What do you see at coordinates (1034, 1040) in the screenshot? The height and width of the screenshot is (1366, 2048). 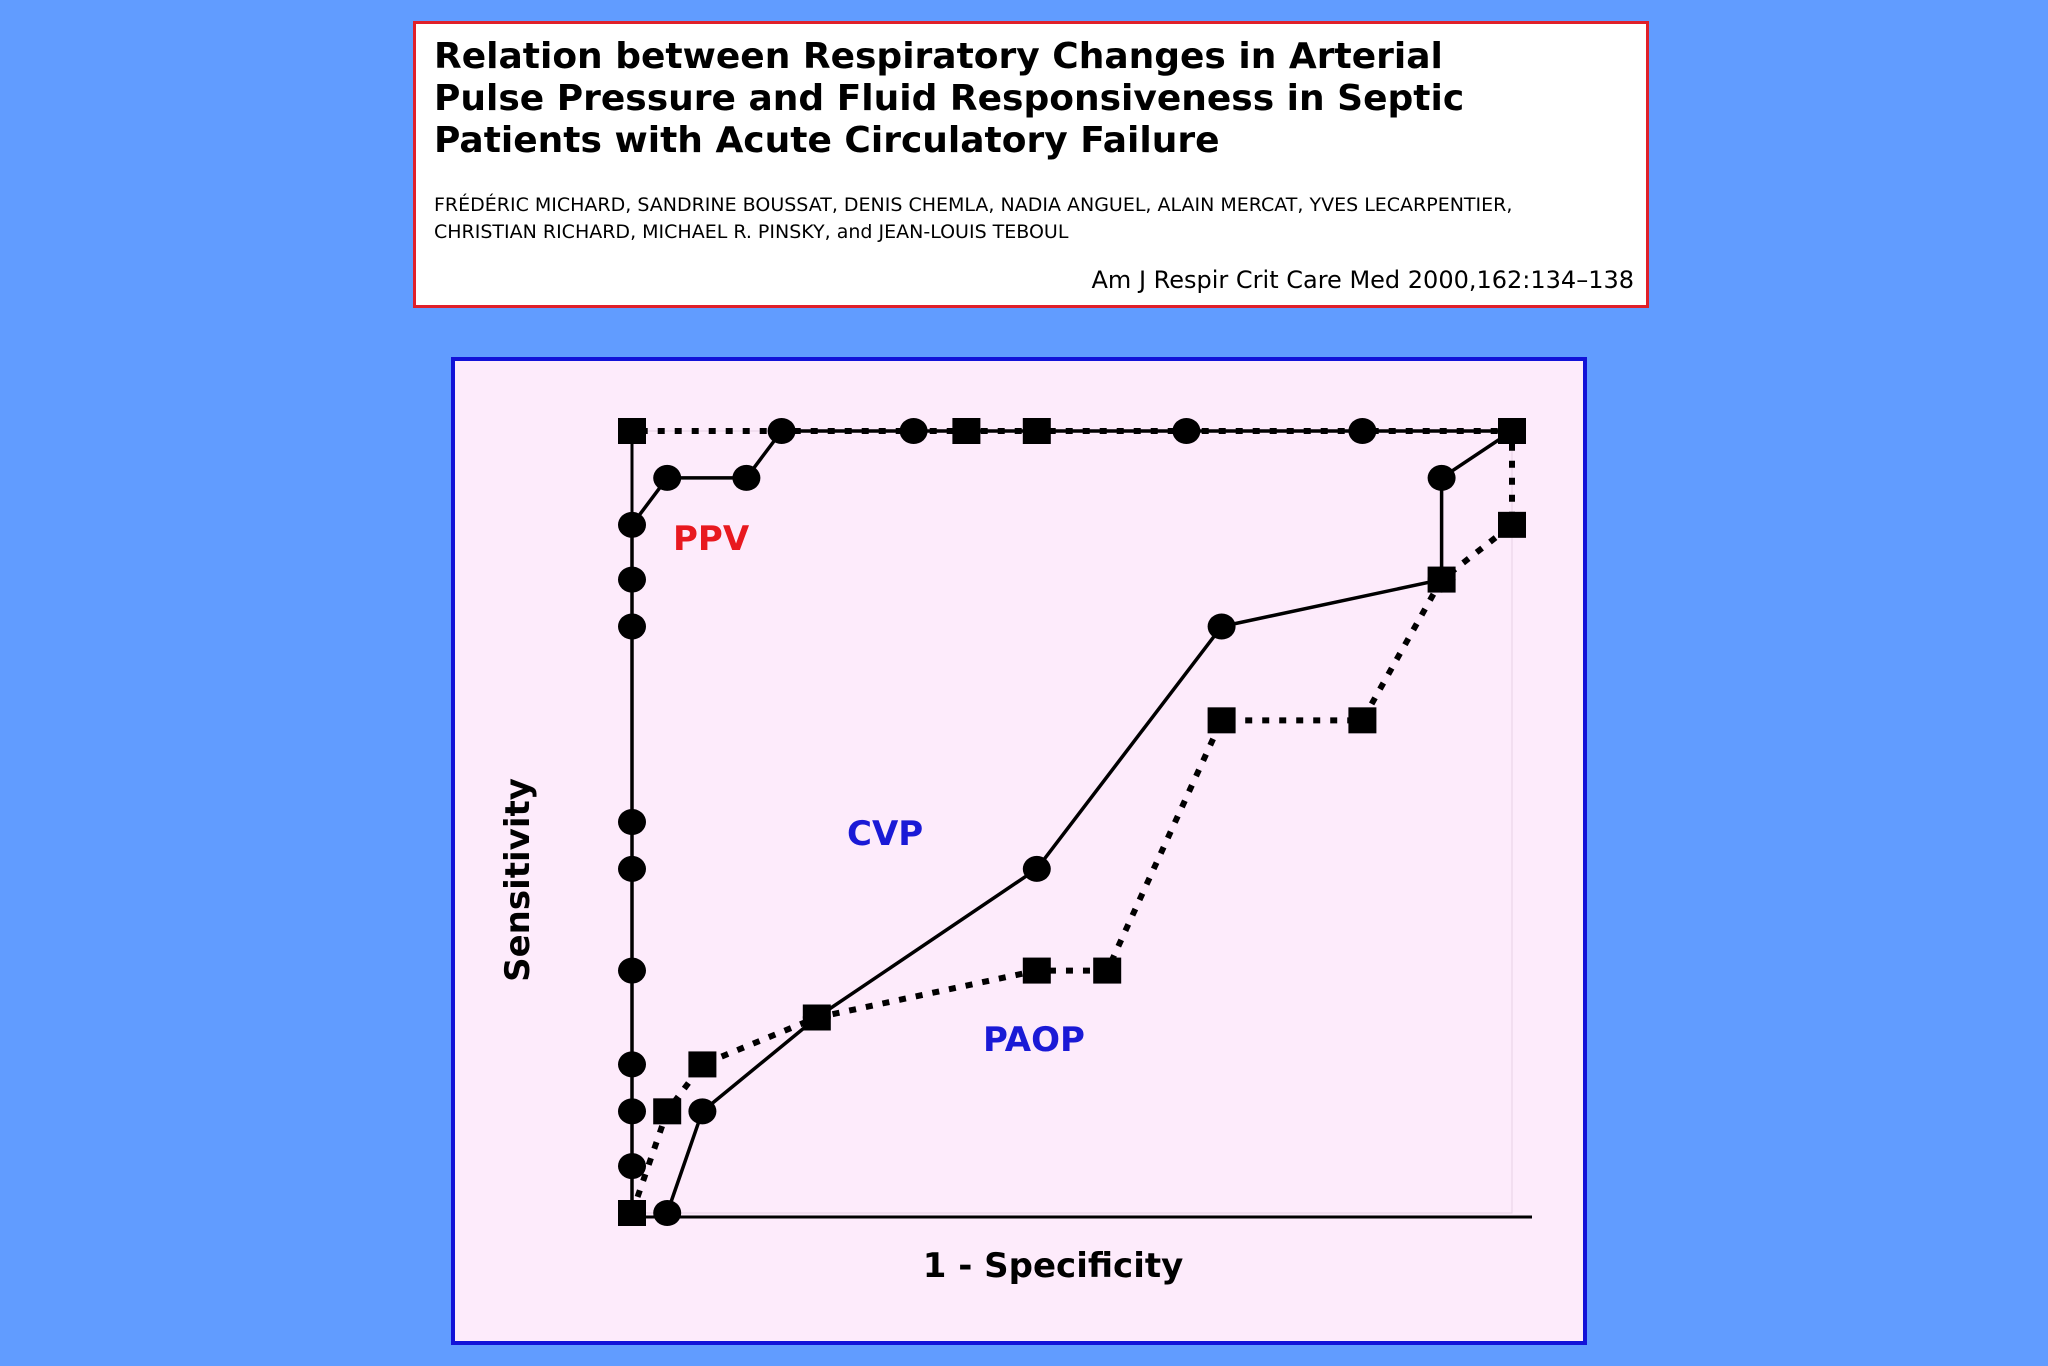 I see `series-label-paop: PAOP` at bounding box center [1034, 1040].